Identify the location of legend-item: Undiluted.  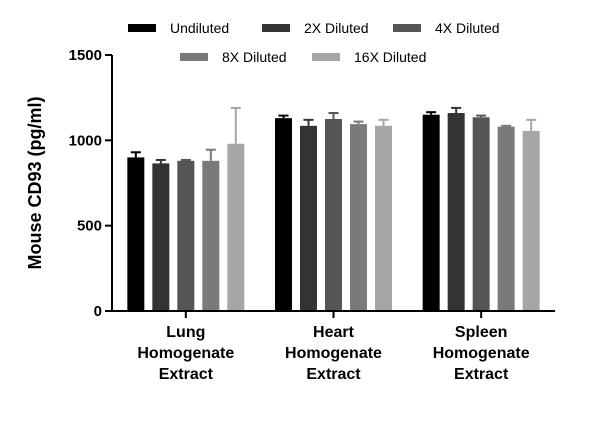
(178, 28).